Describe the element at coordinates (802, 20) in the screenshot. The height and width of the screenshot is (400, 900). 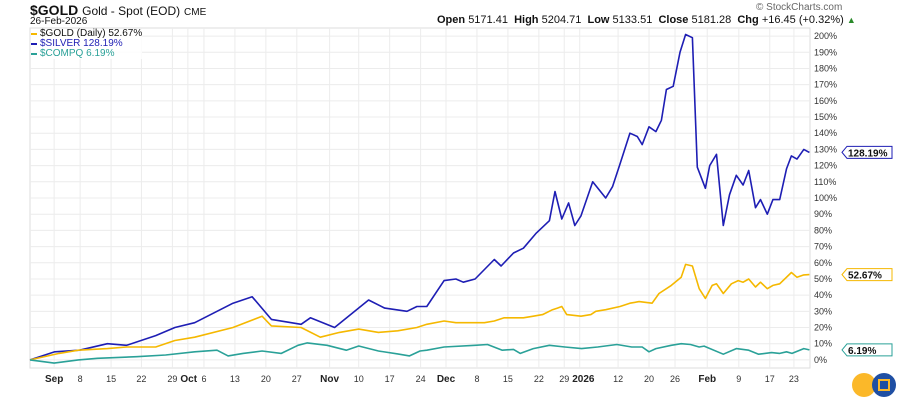
I see `chg-value: +16.45 (+0.32%)` at that location.